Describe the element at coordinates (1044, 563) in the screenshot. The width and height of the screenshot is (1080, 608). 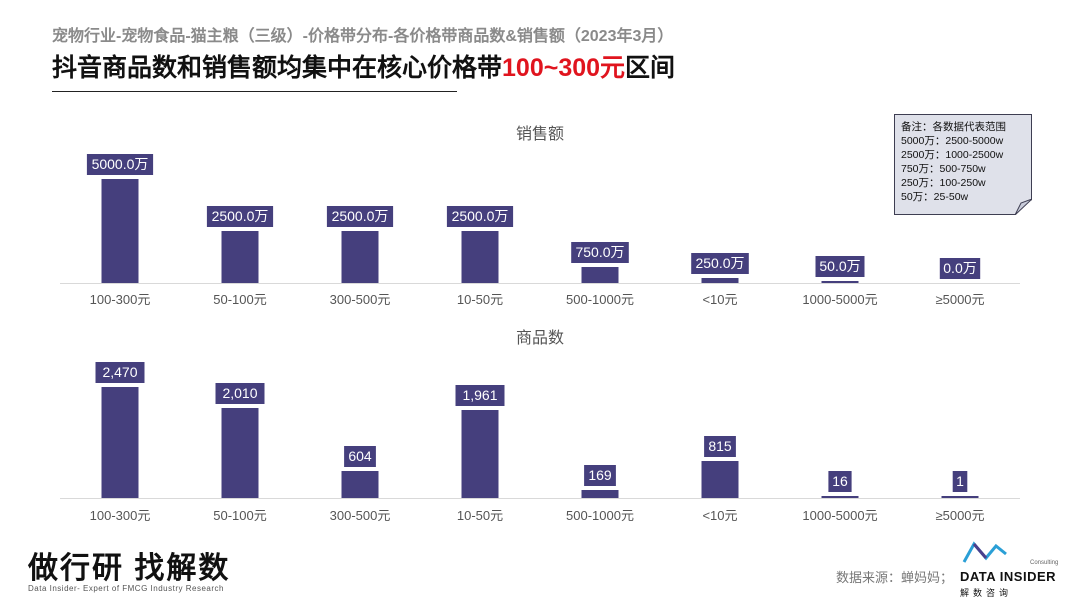
I see `logo-consulting: Consulting` at that location.